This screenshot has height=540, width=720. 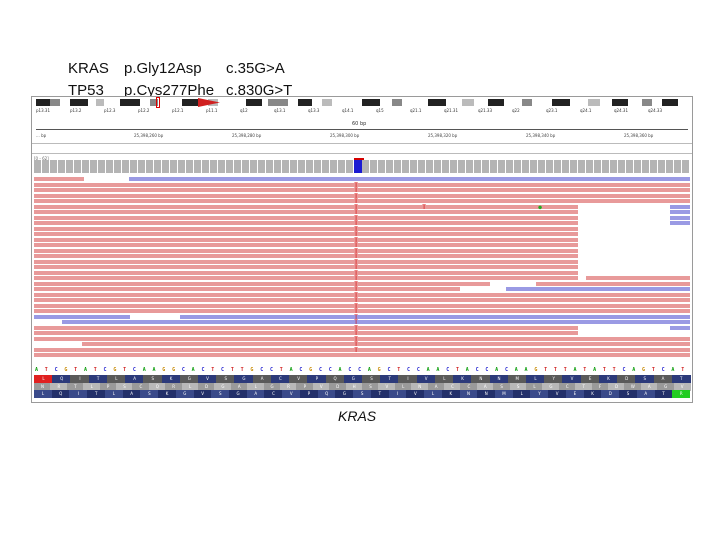 What do you see at coordinates (536, 370) in the screenshot?
I see `reference-base: G` at bounding box center [536, 370].